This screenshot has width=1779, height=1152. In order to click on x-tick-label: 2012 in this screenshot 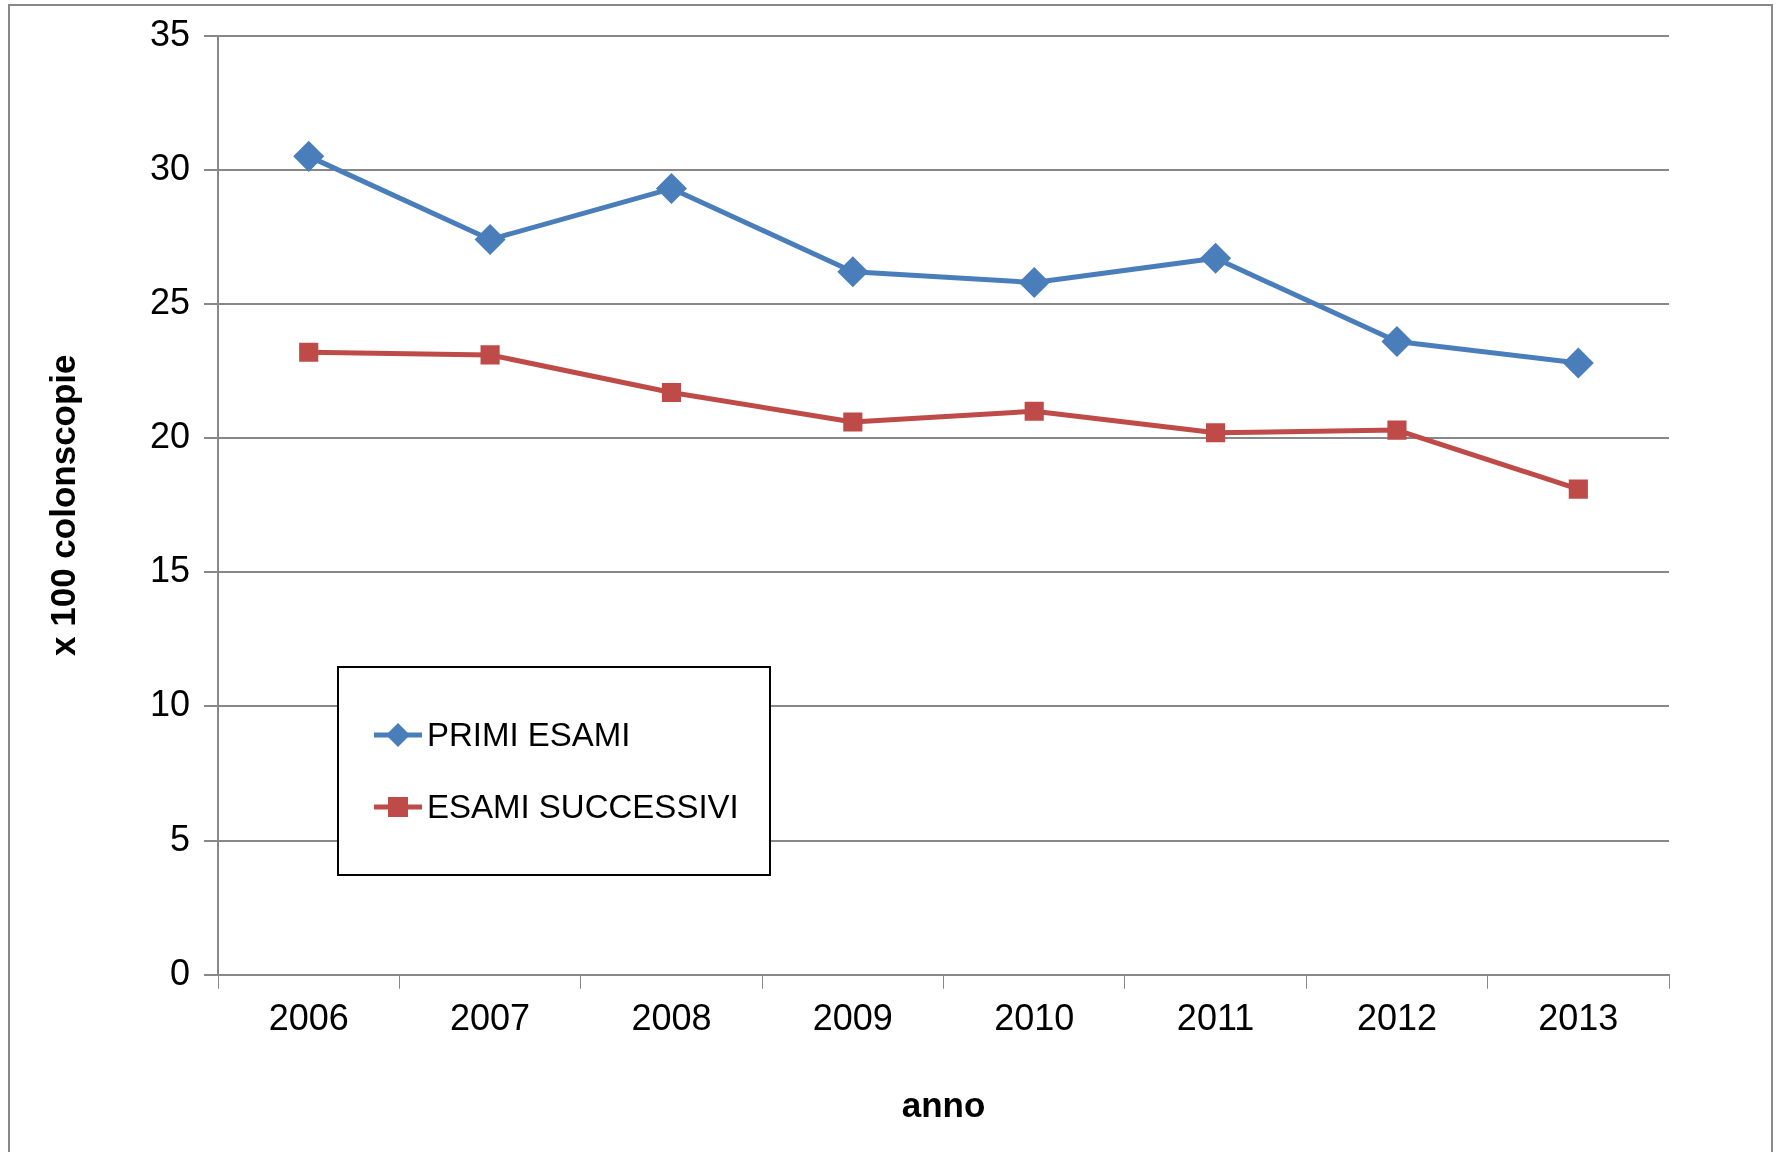, I will do `click(1396, 1018)`.